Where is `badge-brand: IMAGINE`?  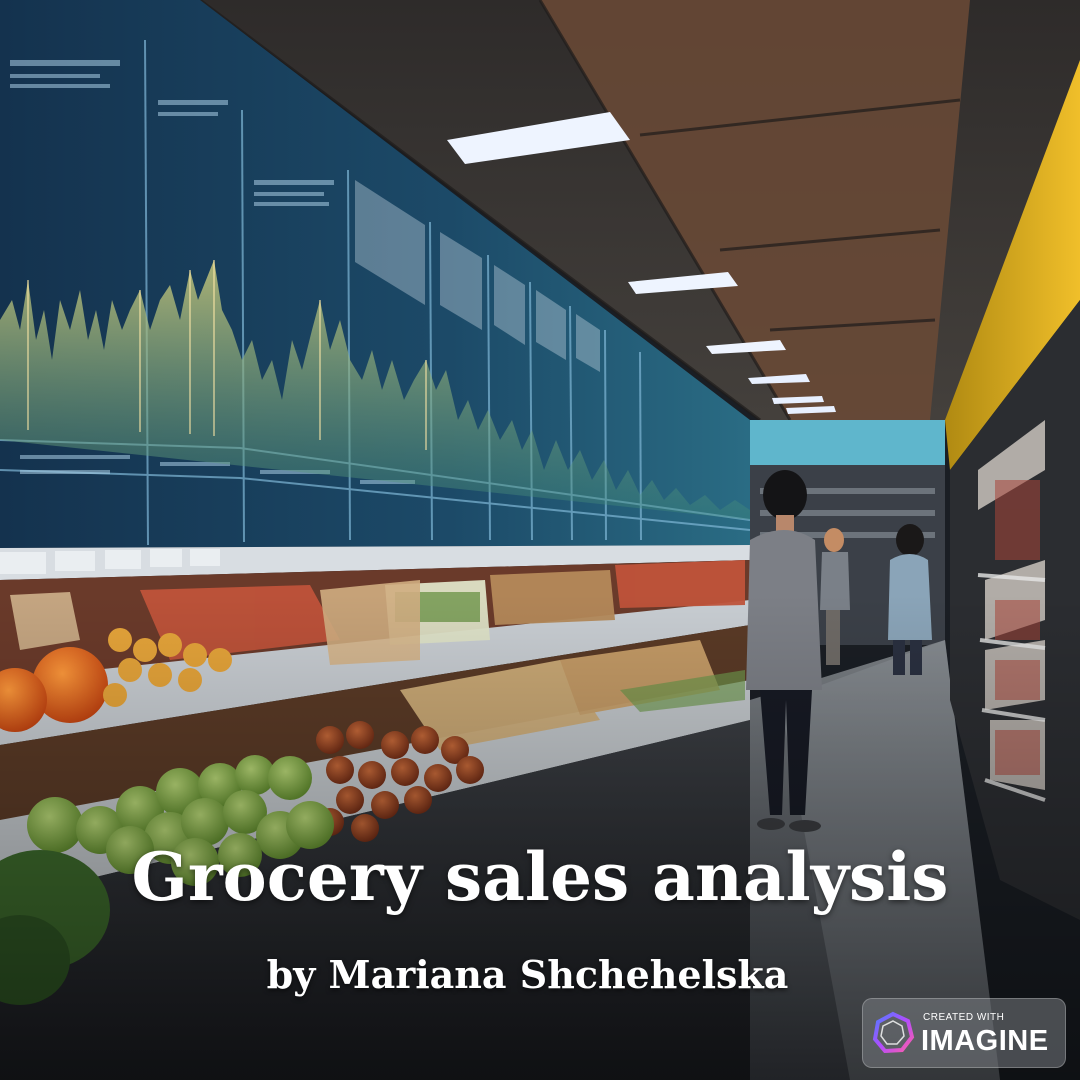
badge-brand: IMAGINE is located at coordinates (985, 1041).